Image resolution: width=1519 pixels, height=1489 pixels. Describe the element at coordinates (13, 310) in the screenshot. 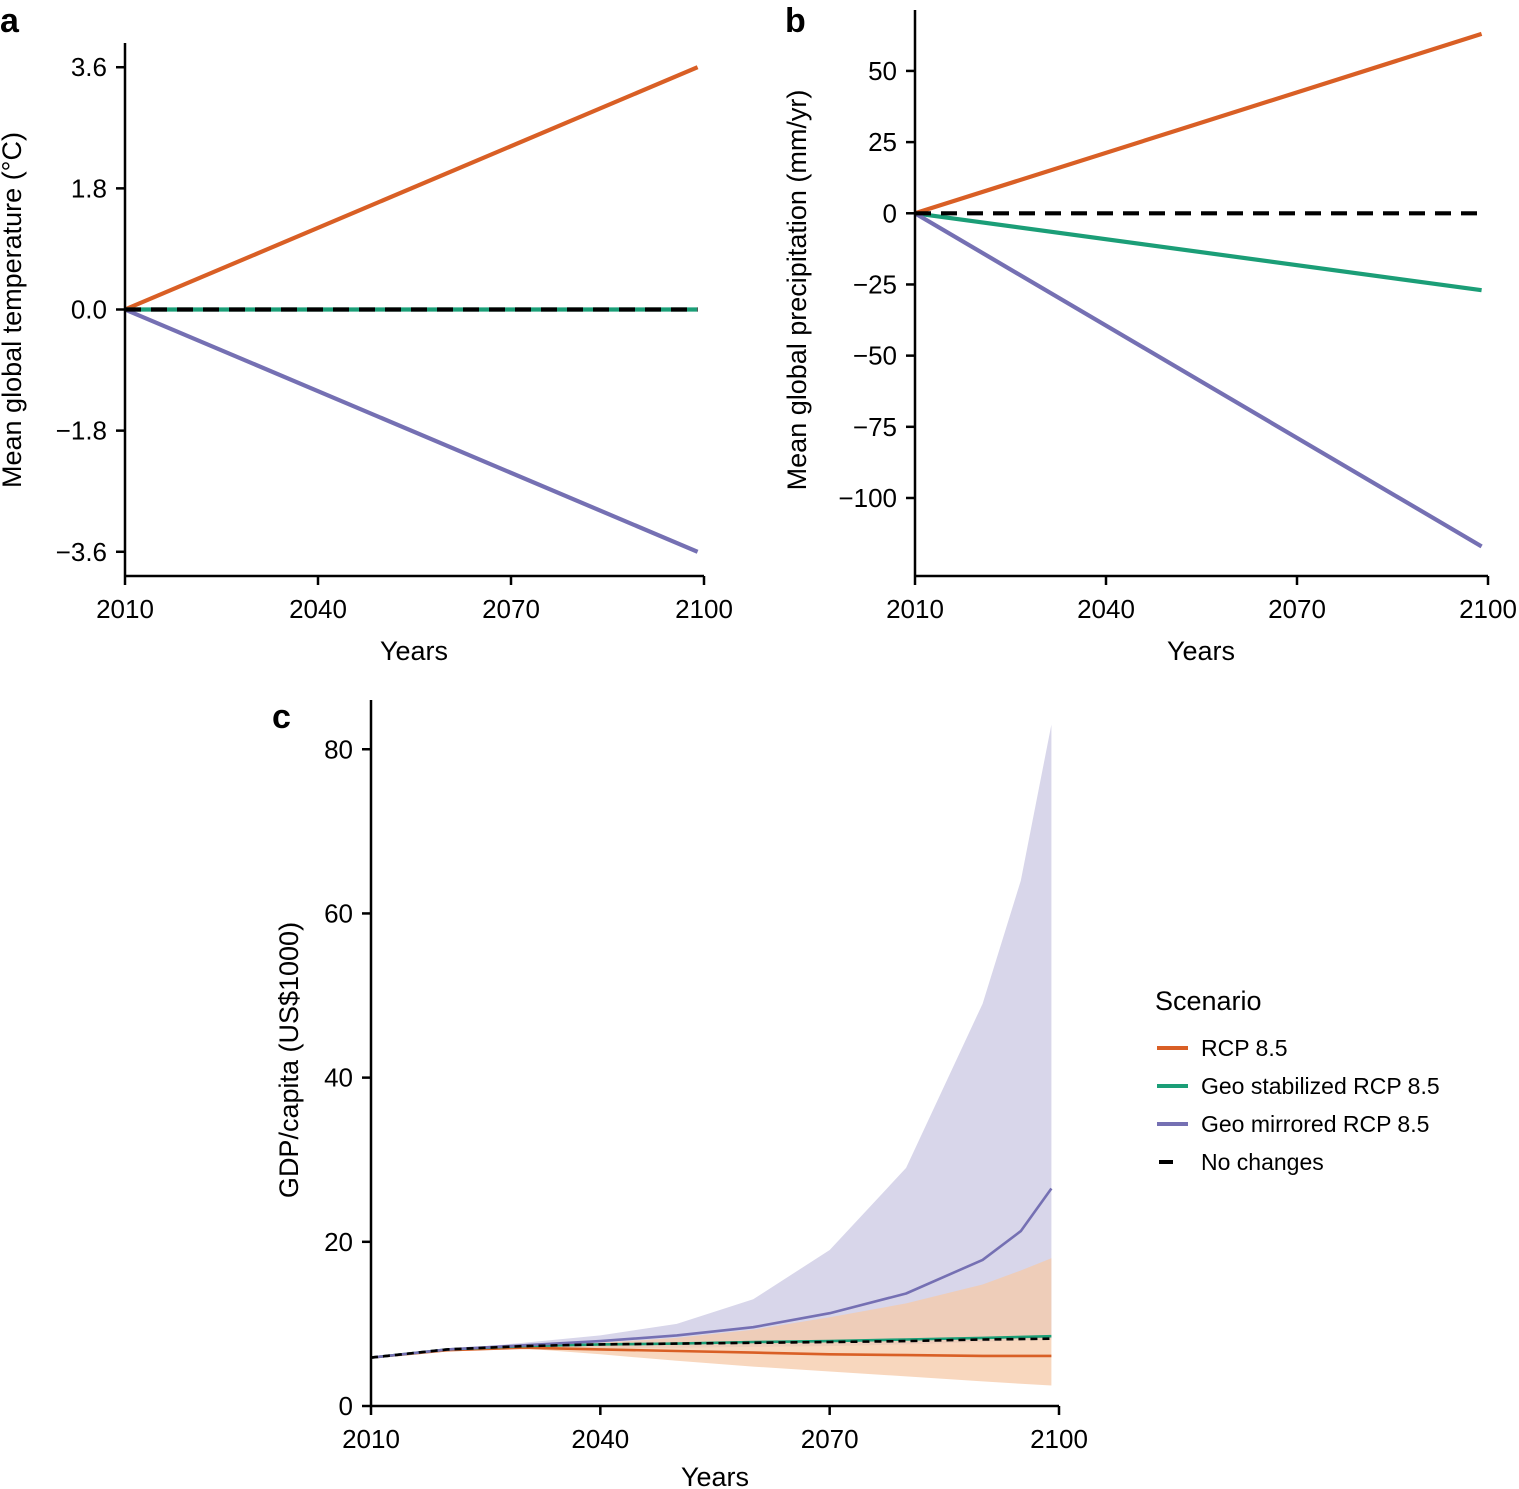

I see `panel-a-y-axis-label: Mean global temperature (°C)` at that location.